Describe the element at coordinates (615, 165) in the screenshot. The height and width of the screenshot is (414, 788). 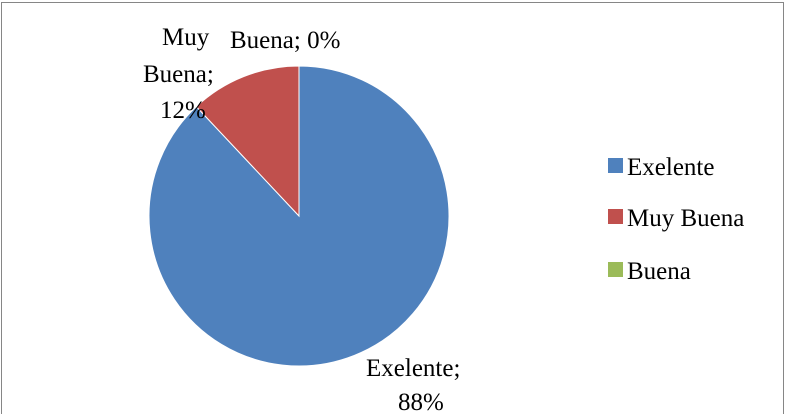
I see `legend-swatch-exelente` at that location.